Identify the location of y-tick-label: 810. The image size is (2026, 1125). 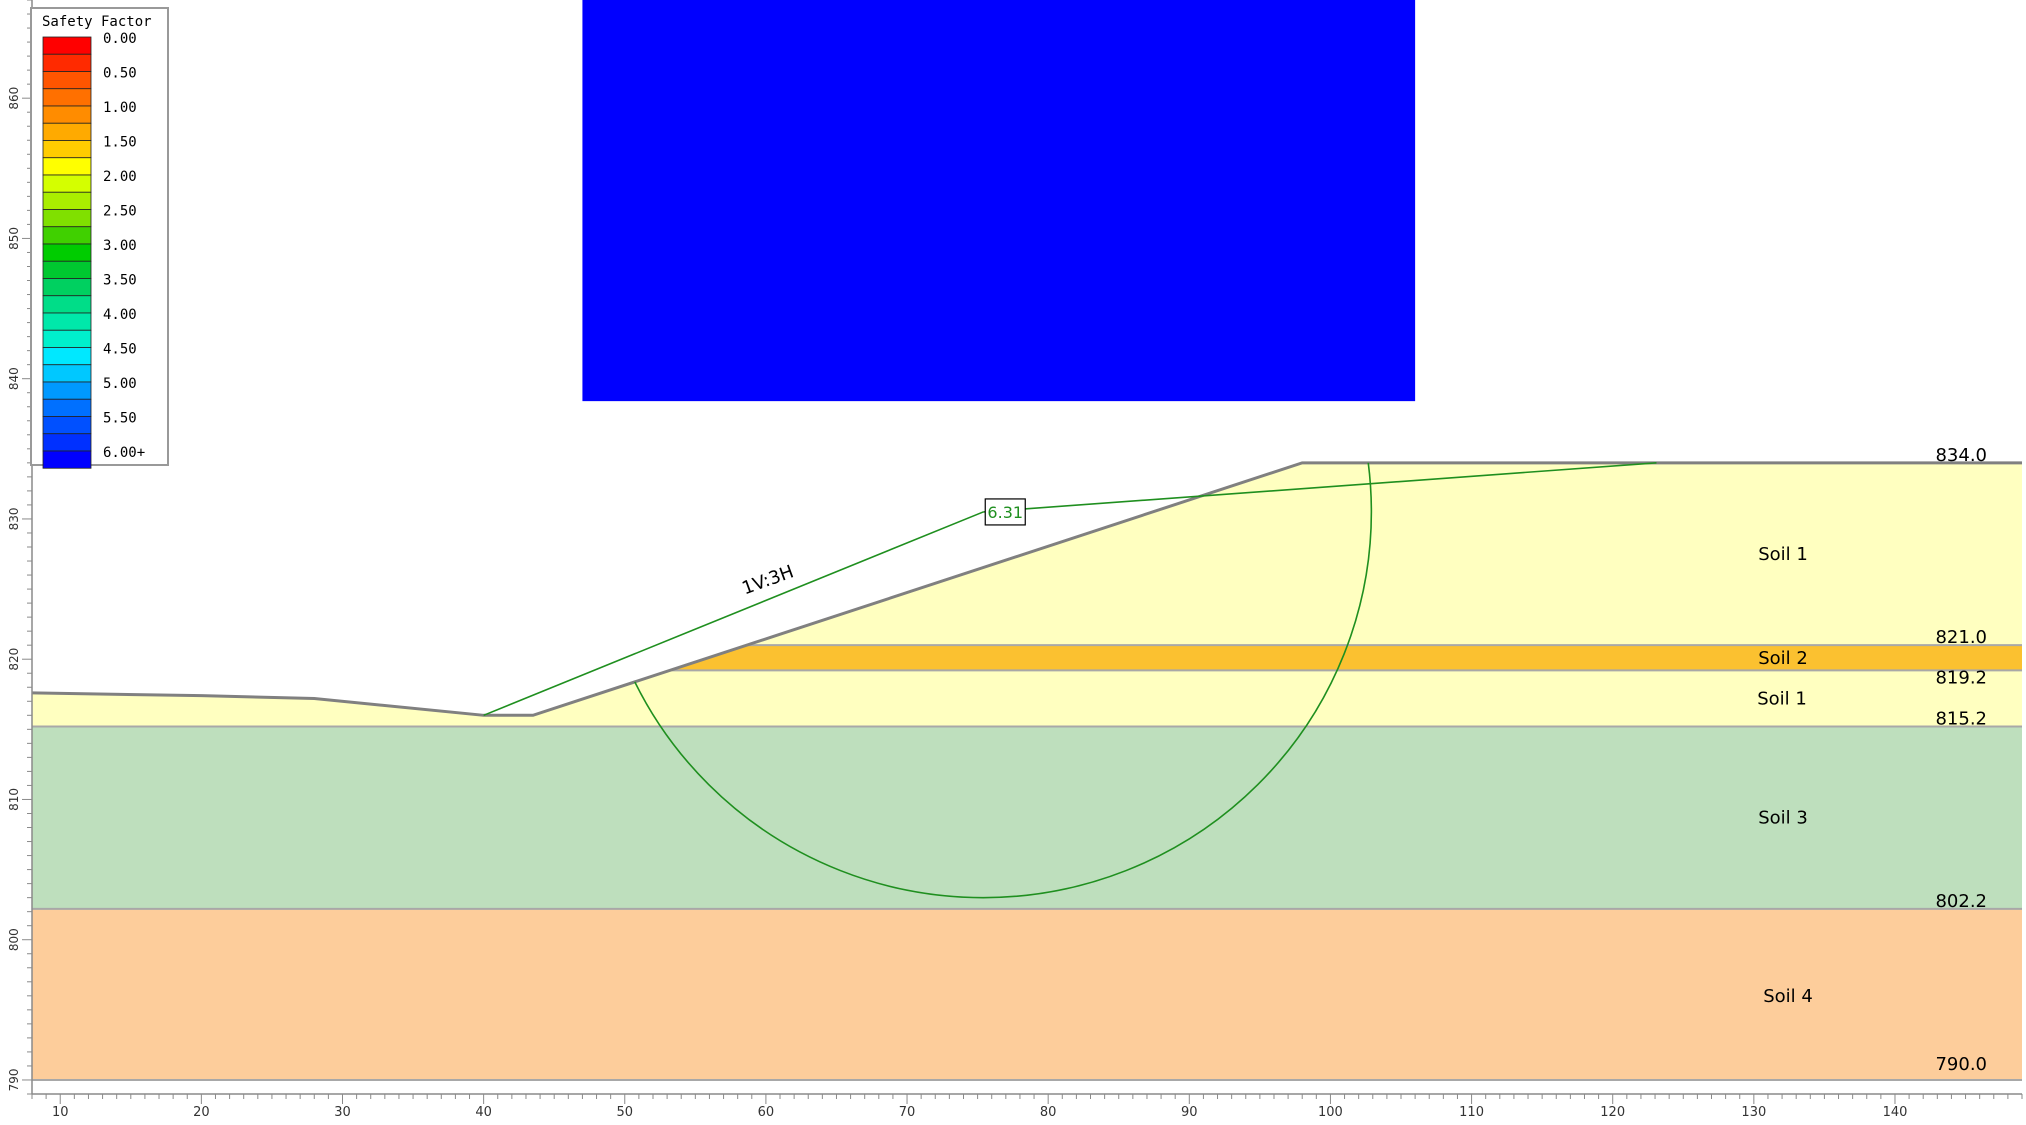
(14, 799).